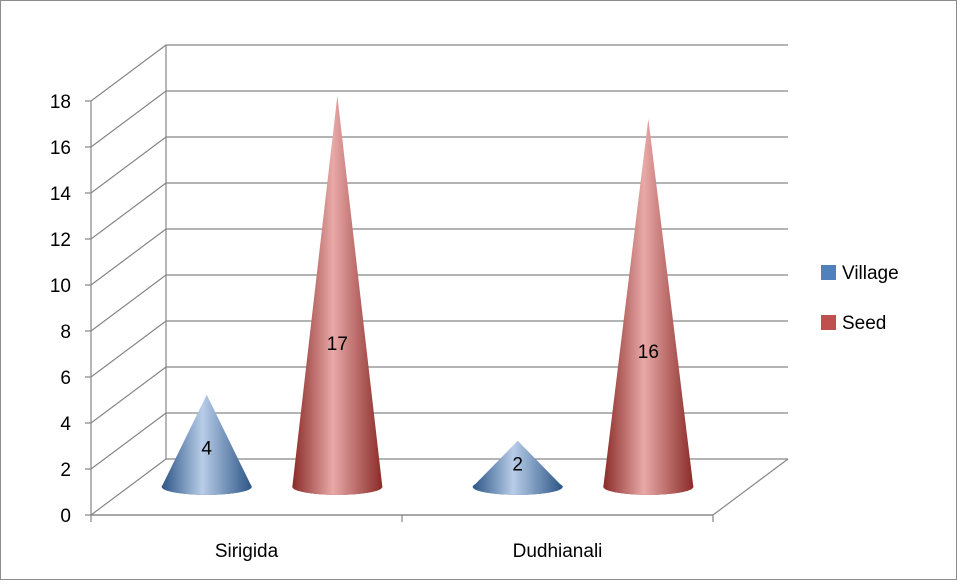 This screenshot has height=584, width=957. Describe the element at coordinates (337, 344) in the screenshot. I see `data-label: 17` at that location.